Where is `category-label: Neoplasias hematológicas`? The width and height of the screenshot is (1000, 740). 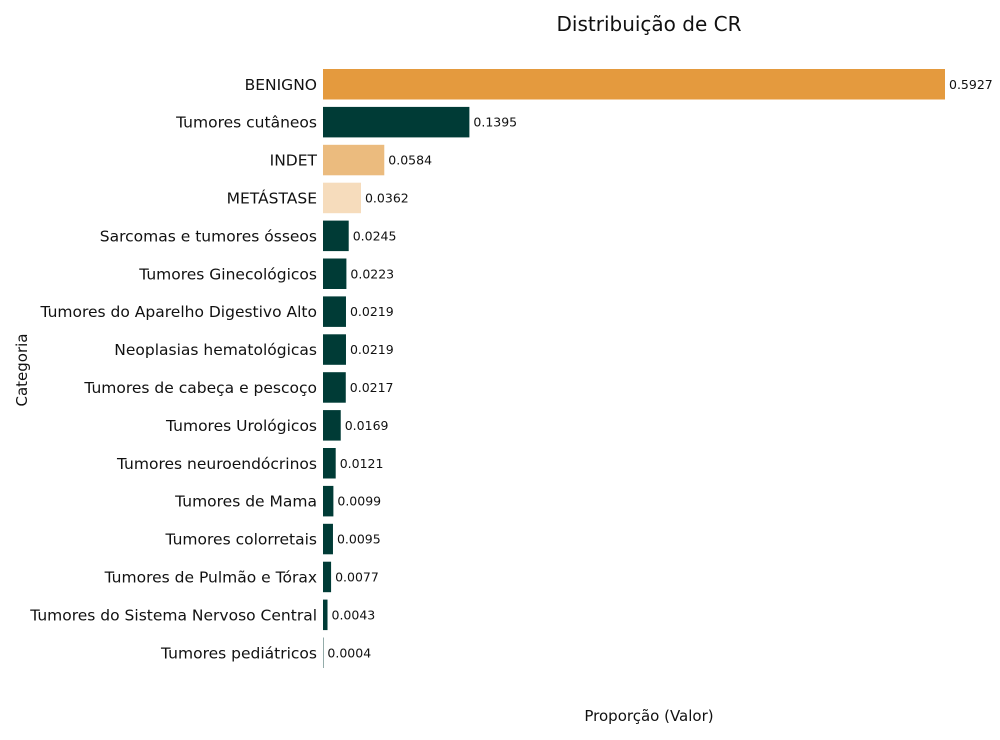
category-label: Neoplasias hematológicas is located at coordinates (215, 350).